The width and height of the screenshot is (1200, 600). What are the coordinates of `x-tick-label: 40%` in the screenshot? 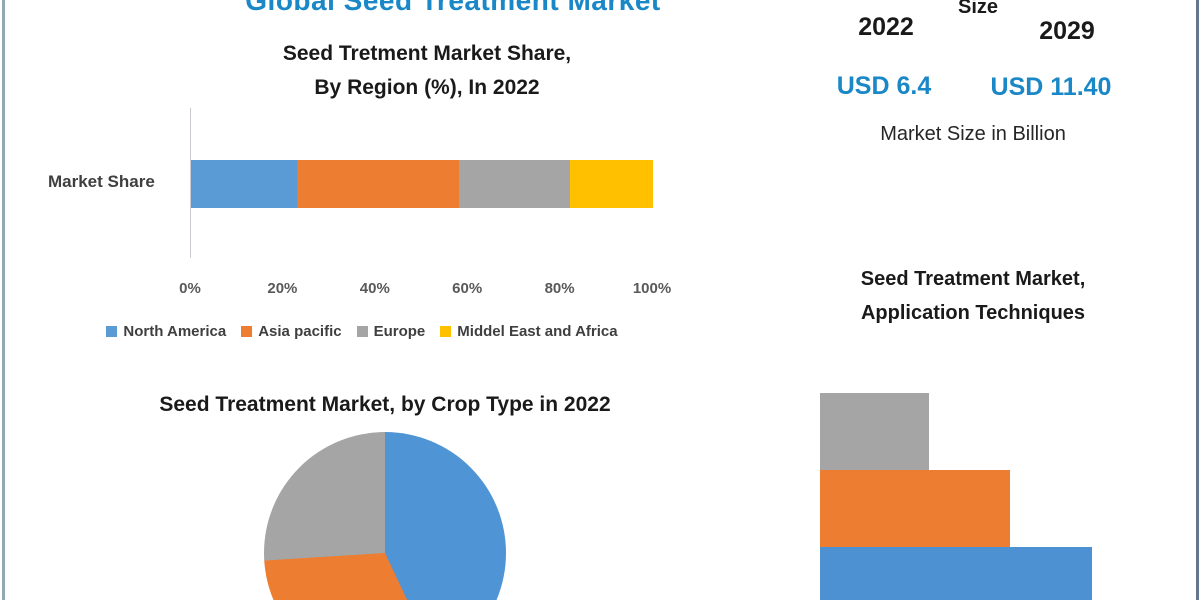 It's located at (374, 288).